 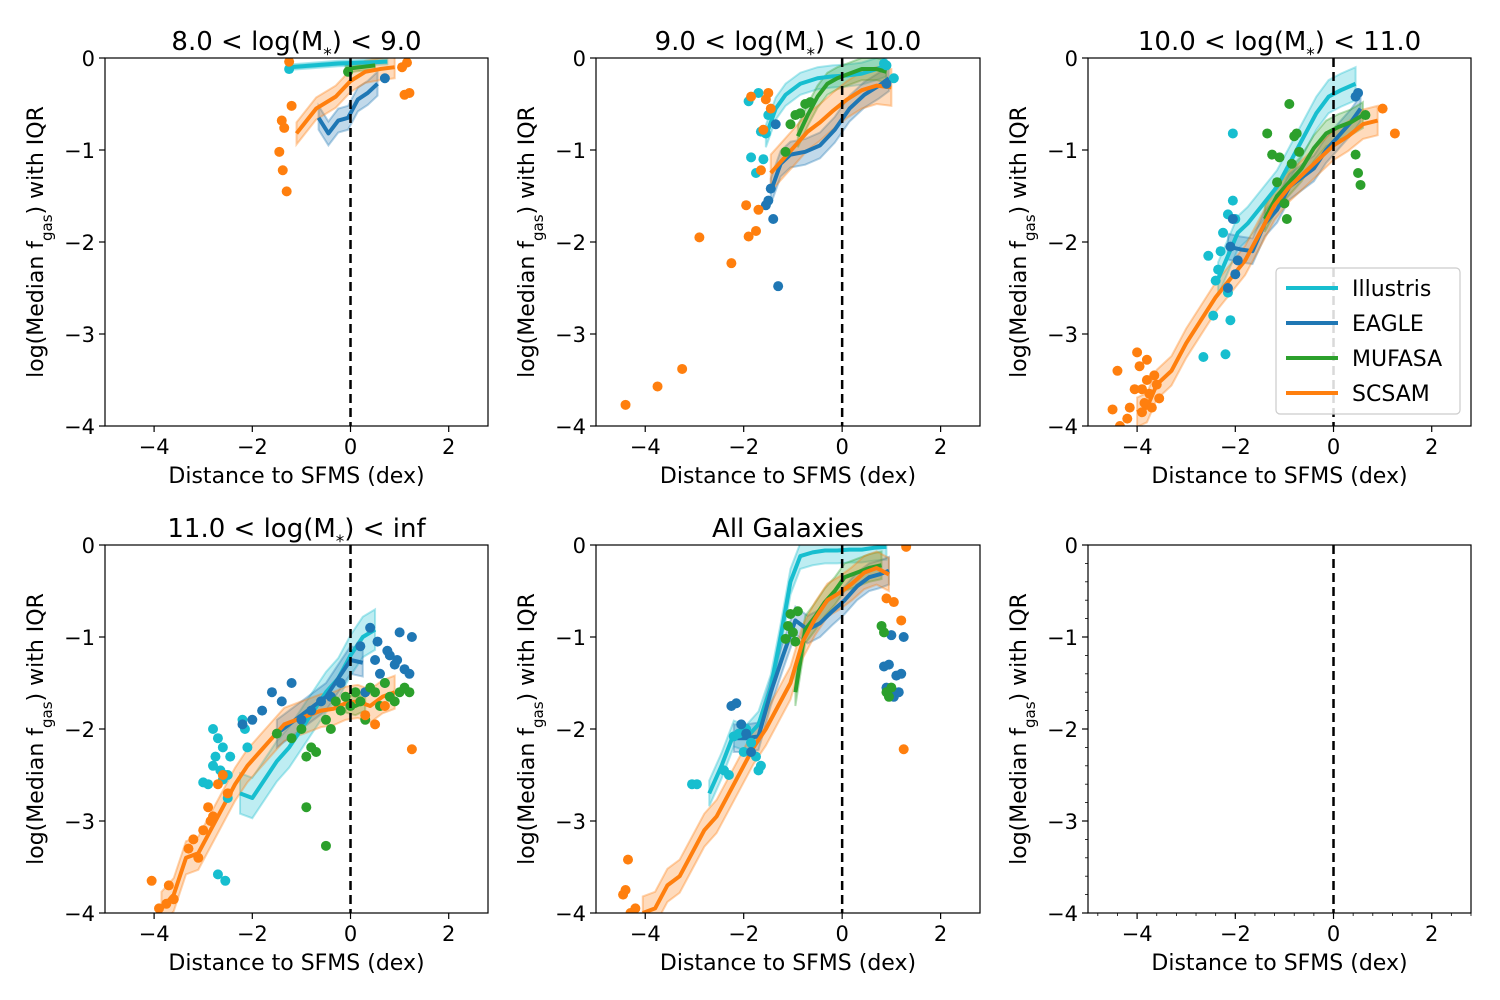 I want to click on median-line-mufasa, so click(x=1314, y=166).